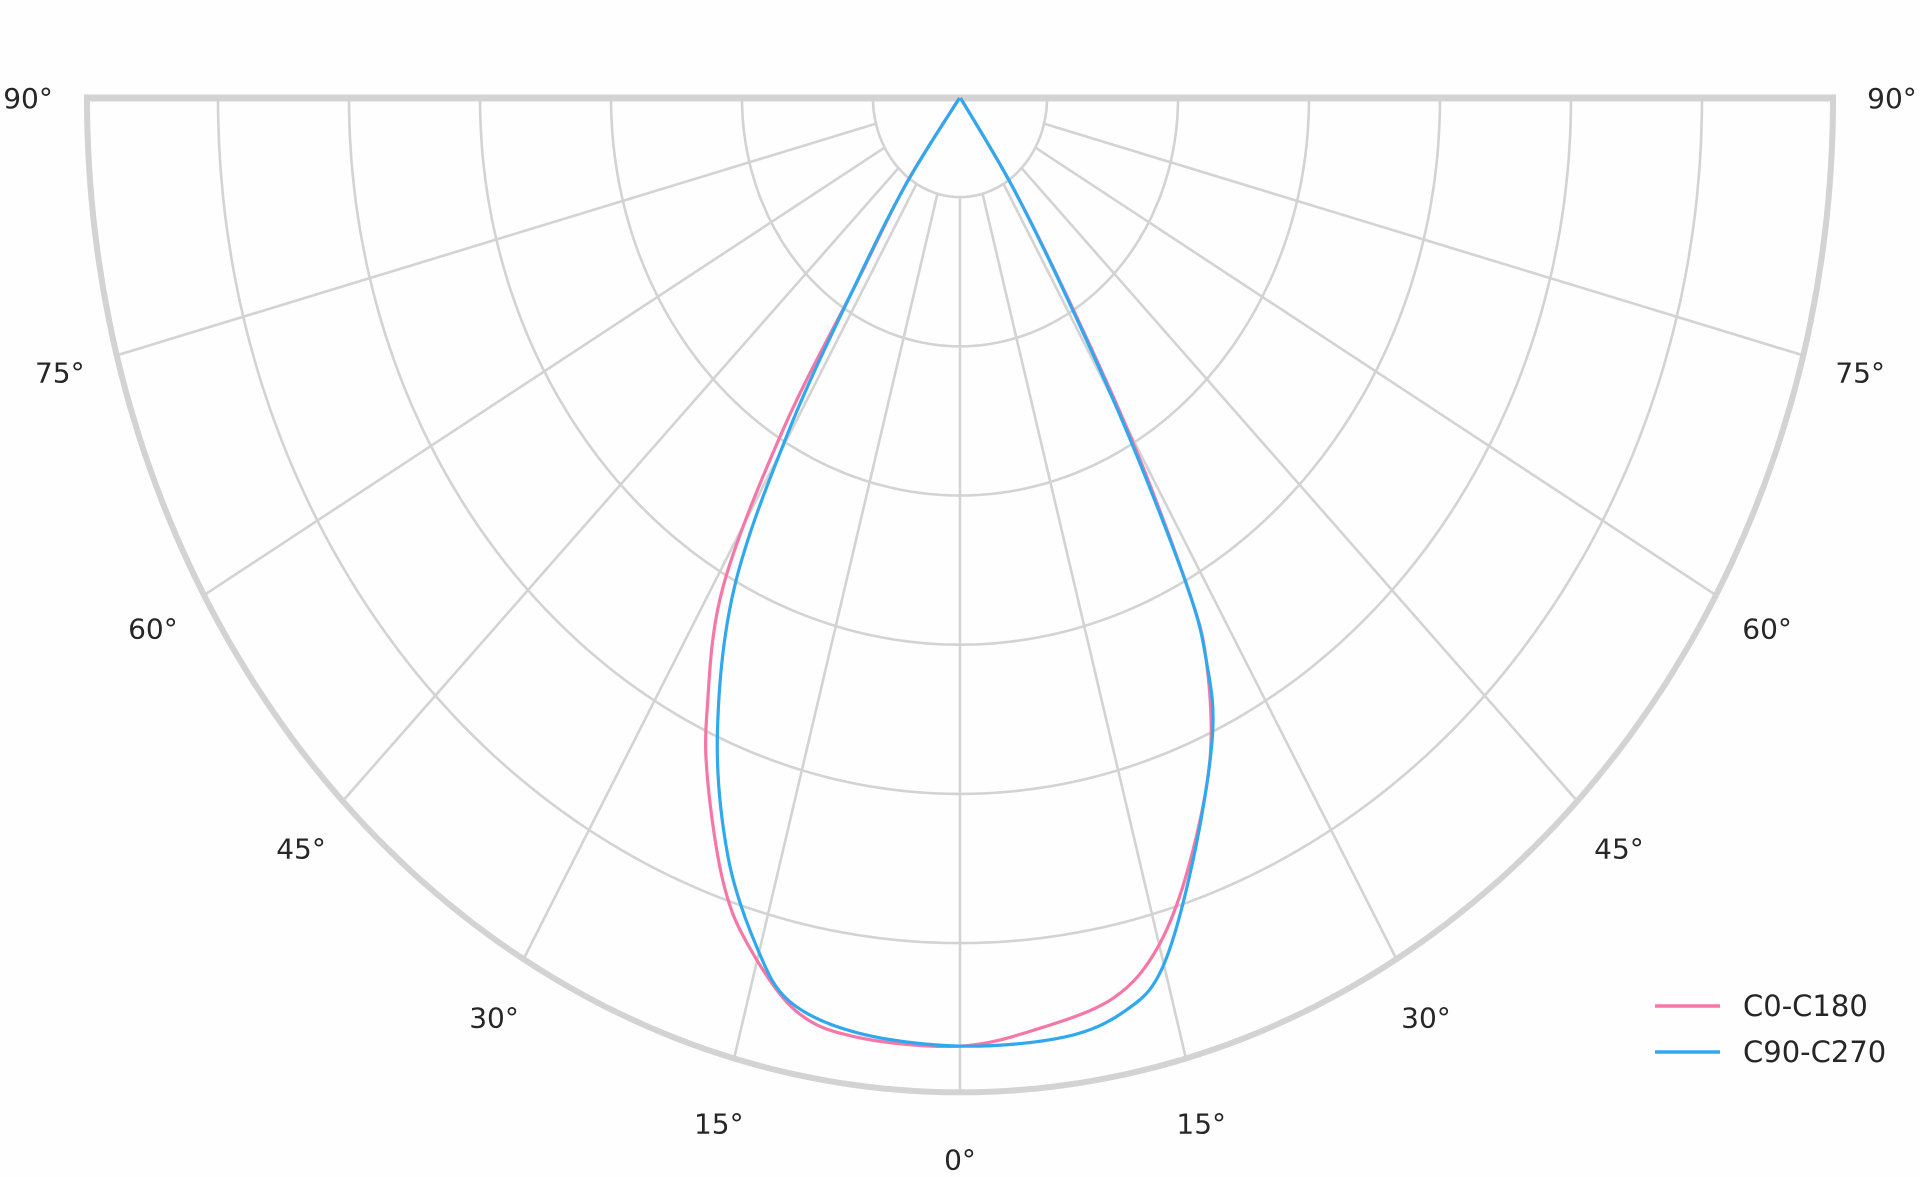 The image size is (1920, 1177). Describe the element at coordinates (28, 98) in the screenshot. I see `angle-label-left-90: 90°` at that location.